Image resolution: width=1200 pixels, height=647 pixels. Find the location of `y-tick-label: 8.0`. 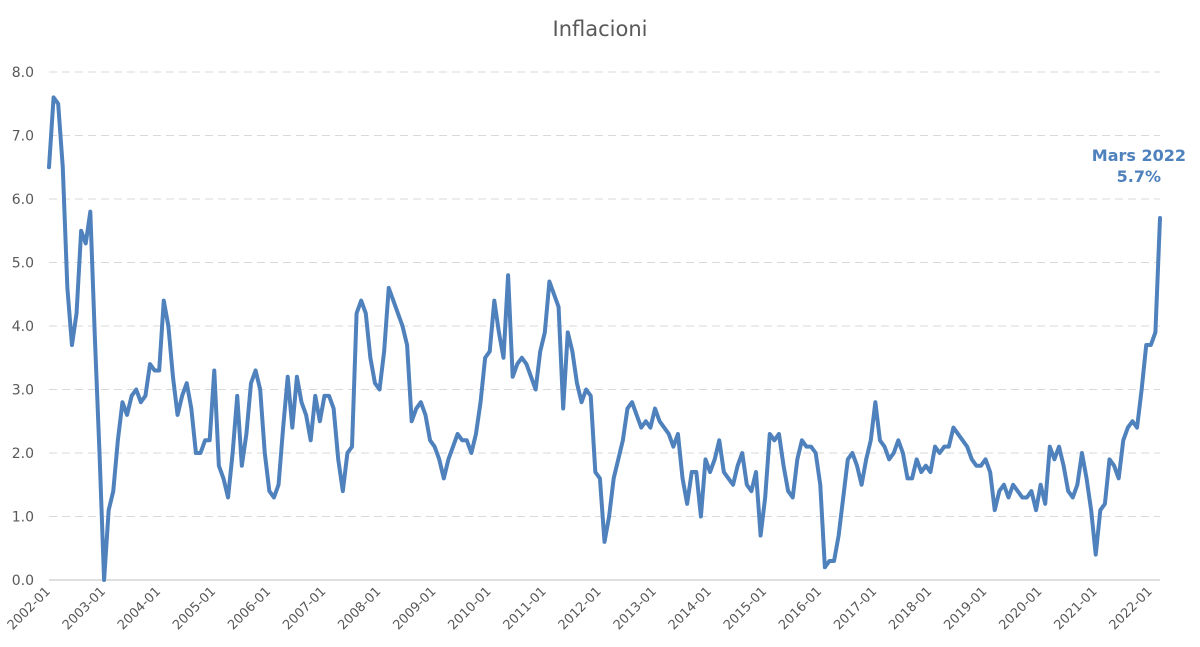

y-tick-label: 8.0 is located at coordinates (23, 73).